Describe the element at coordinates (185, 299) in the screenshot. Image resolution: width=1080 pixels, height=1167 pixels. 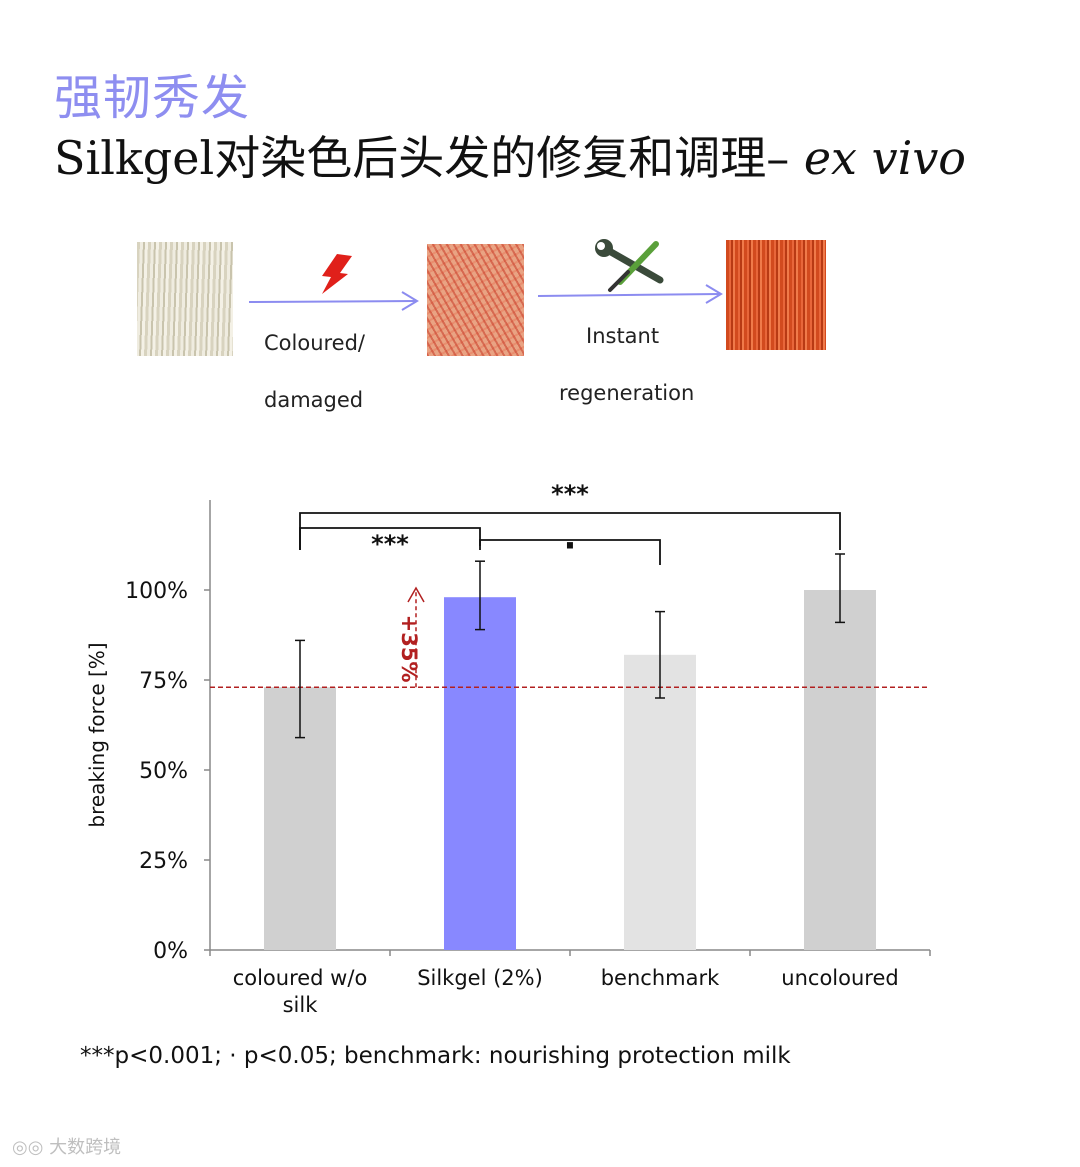
I see `undamaged-hair-image` at that location.